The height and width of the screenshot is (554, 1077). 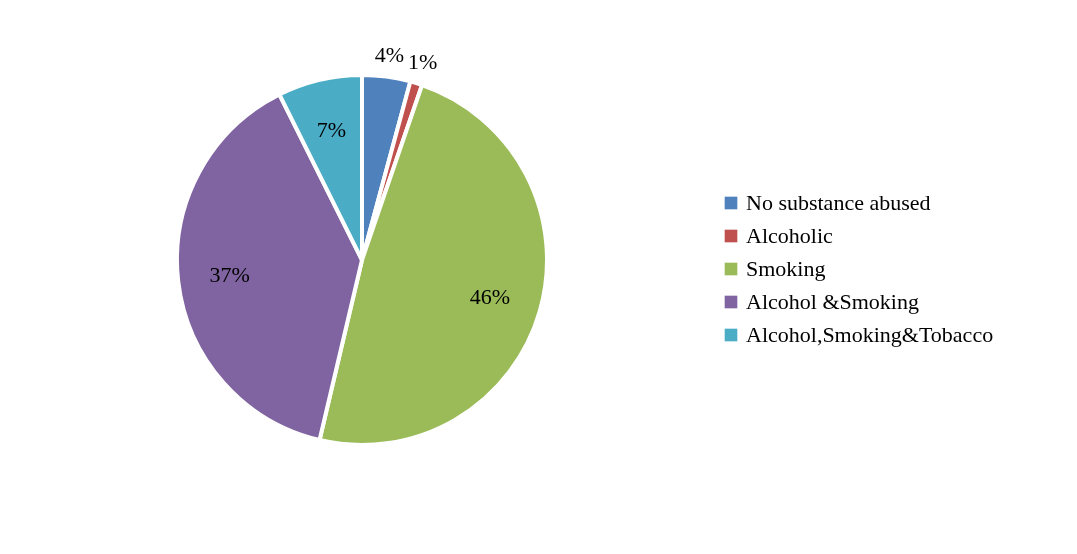 I want to click on data-label: 4%, so click(x=389, y=54).